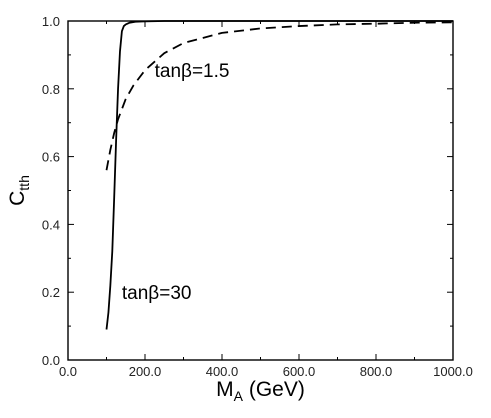  I want to click on y-tick-label: 0.8, so click(51, 89).